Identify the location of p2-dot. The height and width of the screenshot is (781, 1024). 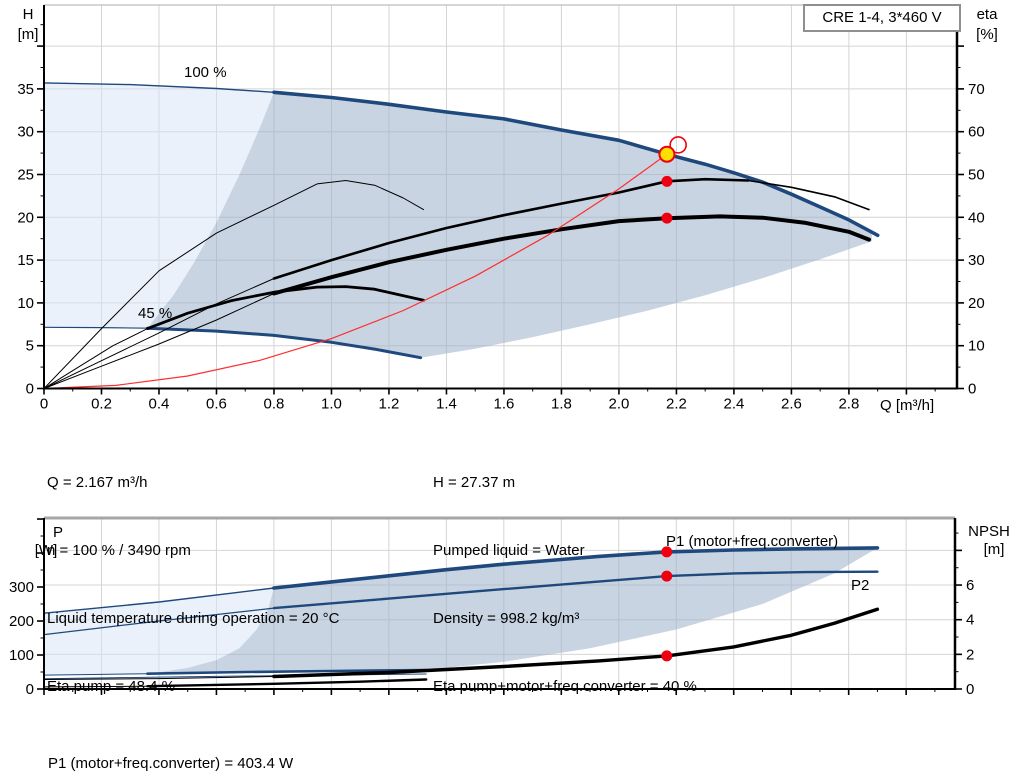
(667, 576).